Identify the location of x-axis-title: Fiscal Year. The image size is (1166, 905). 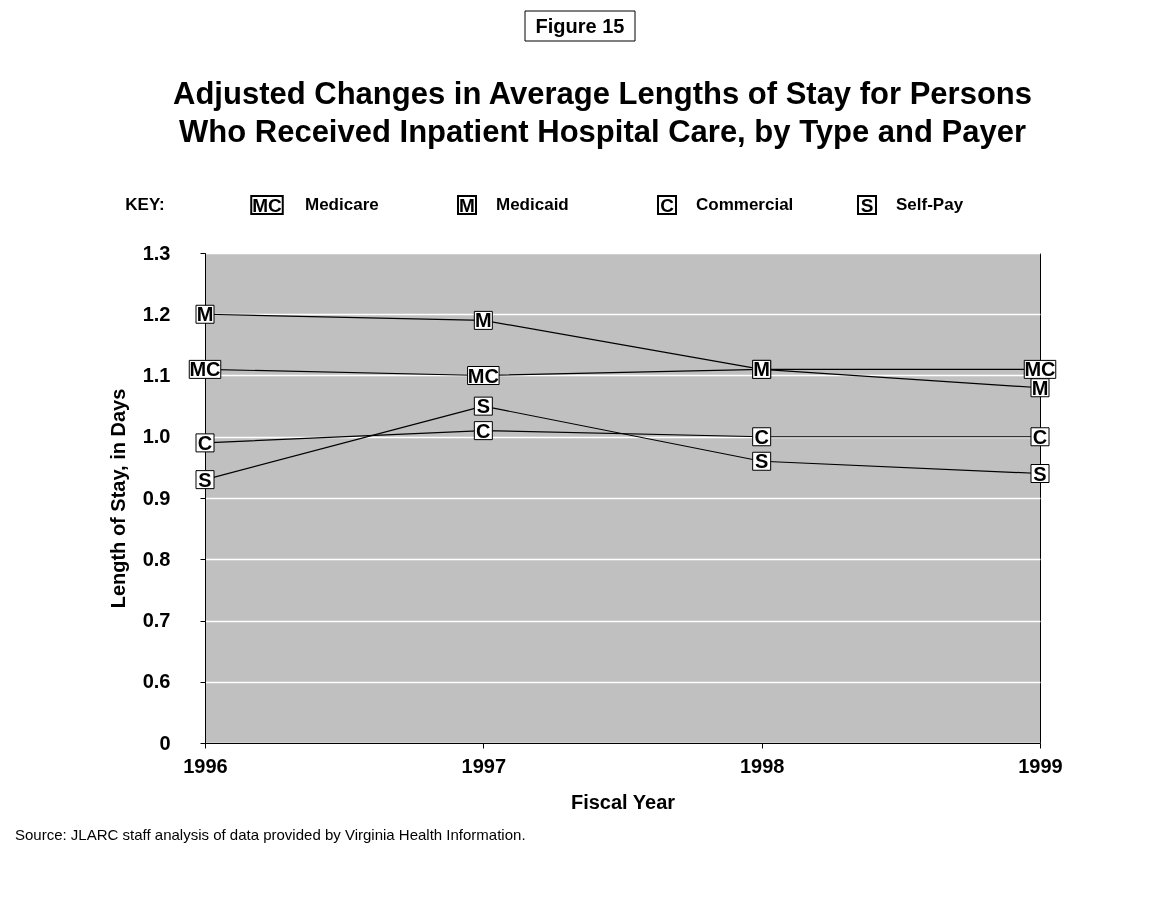
(623, 801).